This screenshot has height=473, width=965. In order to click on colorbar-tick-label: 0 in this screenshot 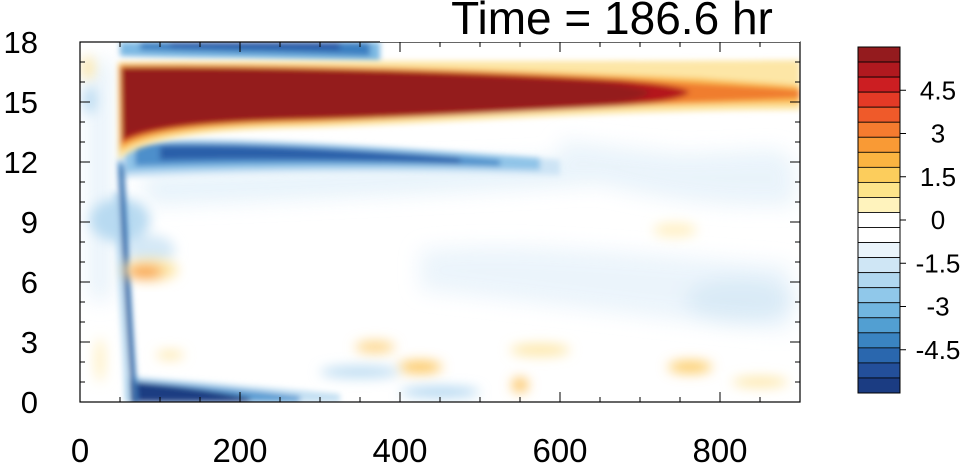, I will do `click(938, 220)`.